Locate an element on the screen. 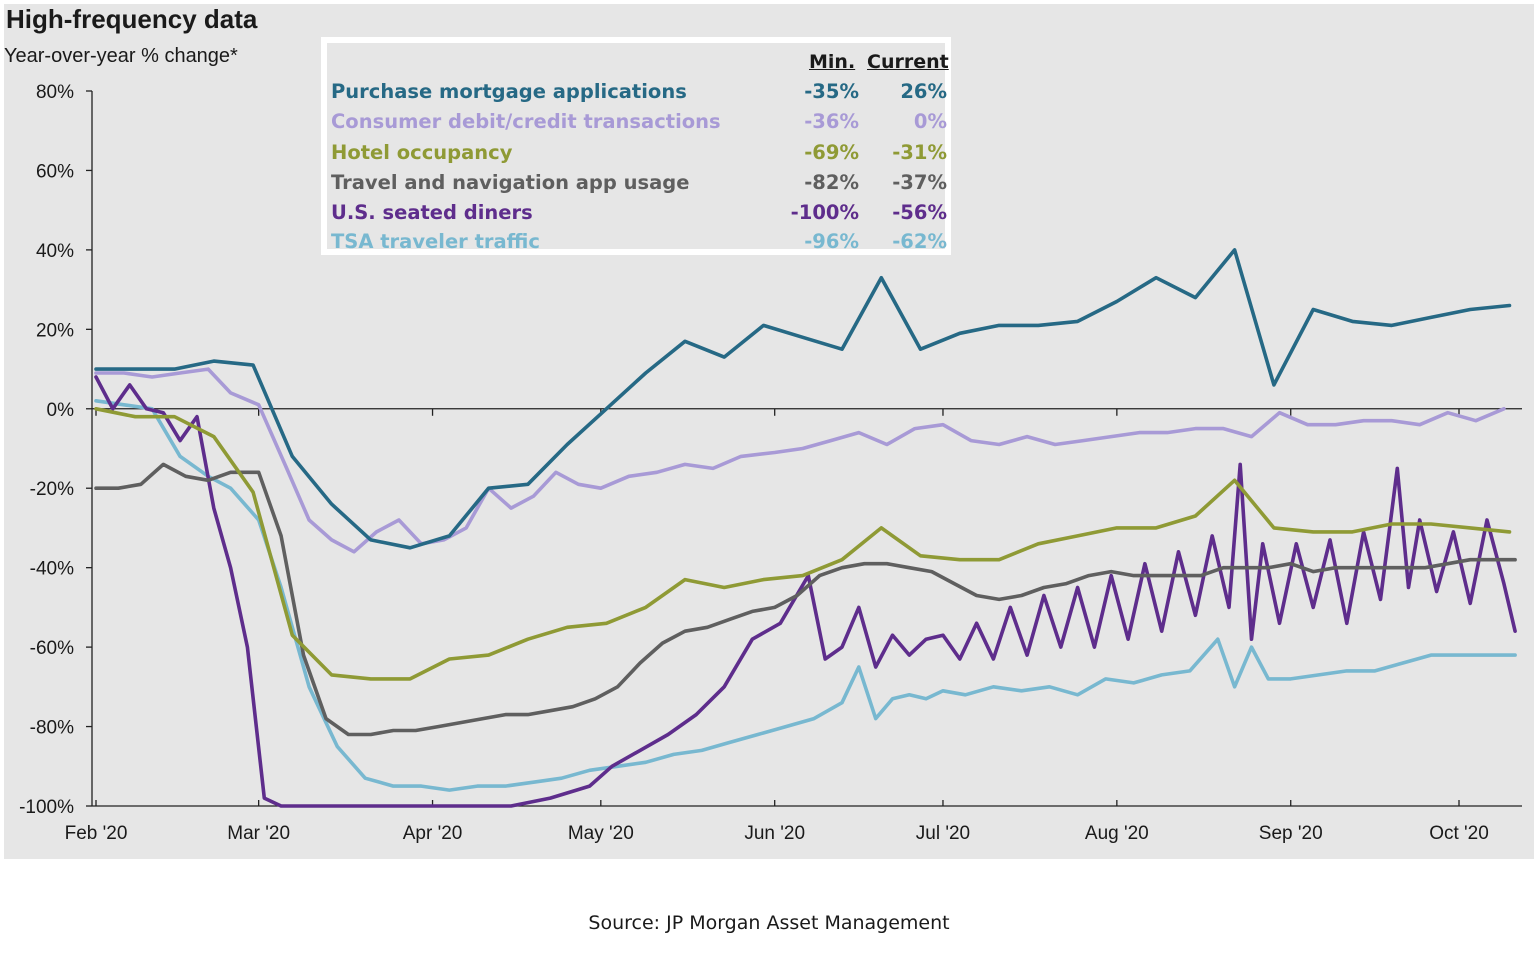 The image size is (1538, 958). legend-series-name: U.S. seated diners is located at coordinates (432, 212).